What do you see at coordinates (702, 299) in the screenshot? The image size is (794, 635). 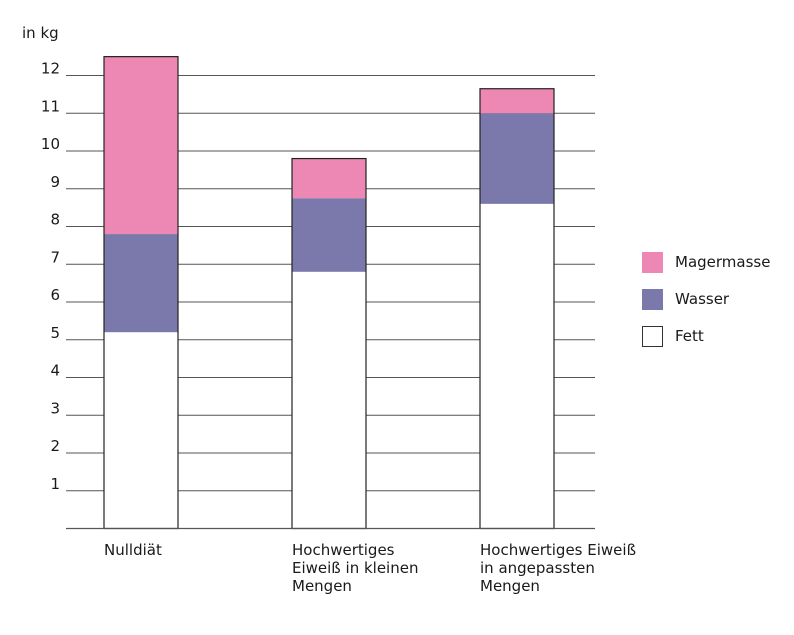 I see `legend-label-wasser: Wasser` at bounding box center [702, 299].